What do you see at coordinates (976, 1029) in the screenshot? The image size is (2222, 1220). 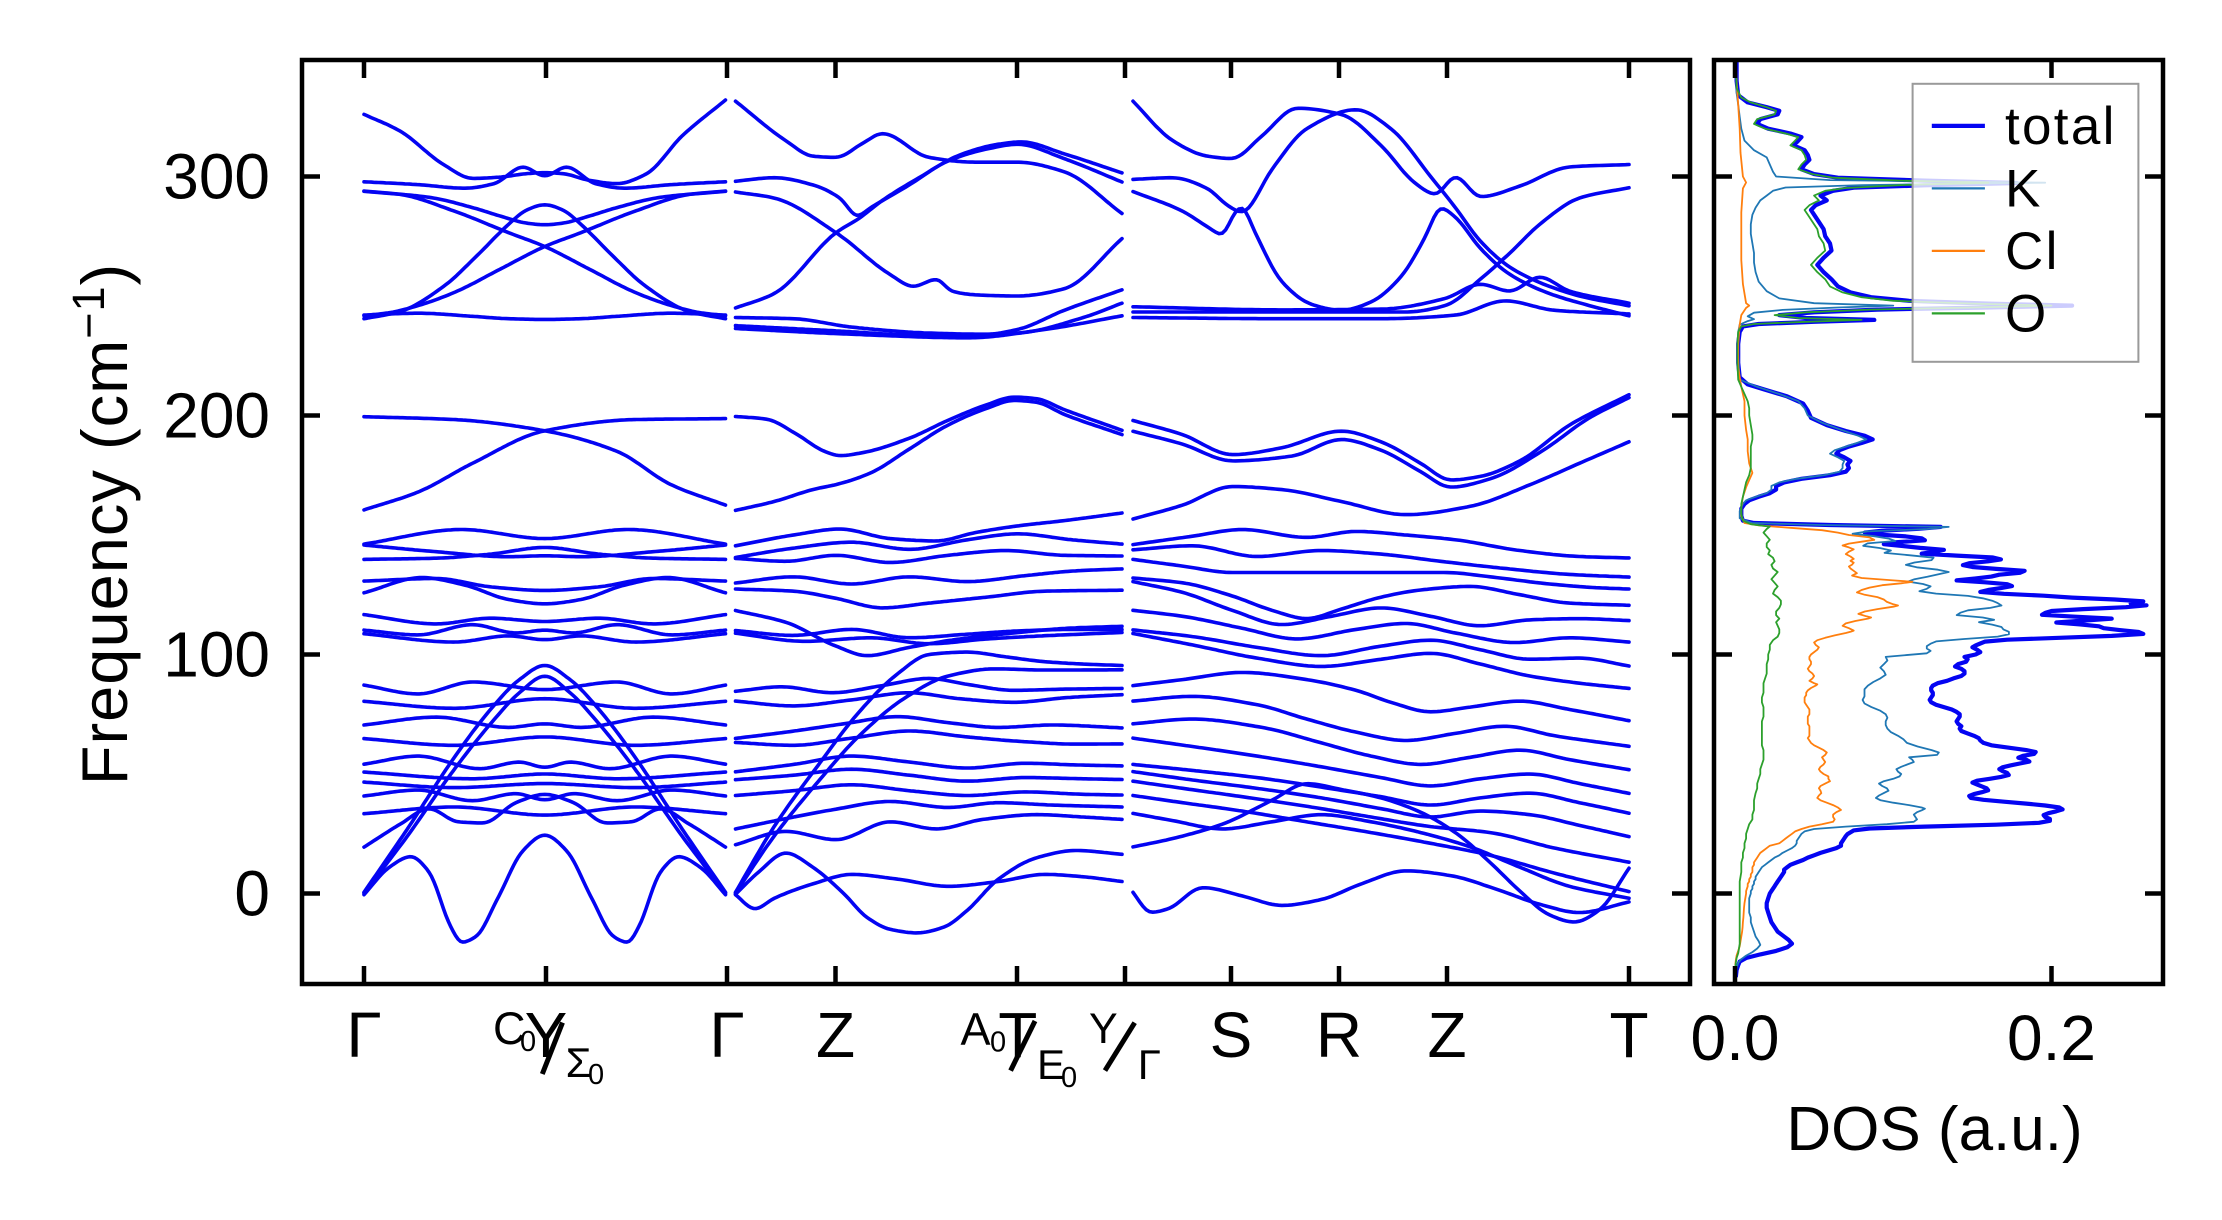 I see `svg-text: A` at bounding box center [976, 1029].